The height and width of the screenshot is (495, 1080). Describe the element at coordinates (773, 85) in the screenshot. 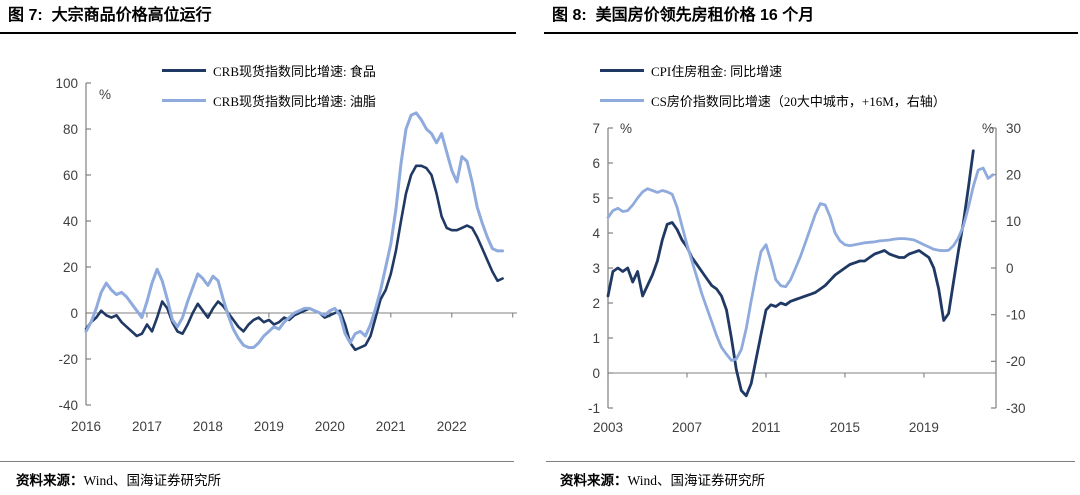

I see `figure-8-legend: CPI住房租金: 同比增速 CS房价指数同比增速（20大中城市，+16M，右轴）` at that location.